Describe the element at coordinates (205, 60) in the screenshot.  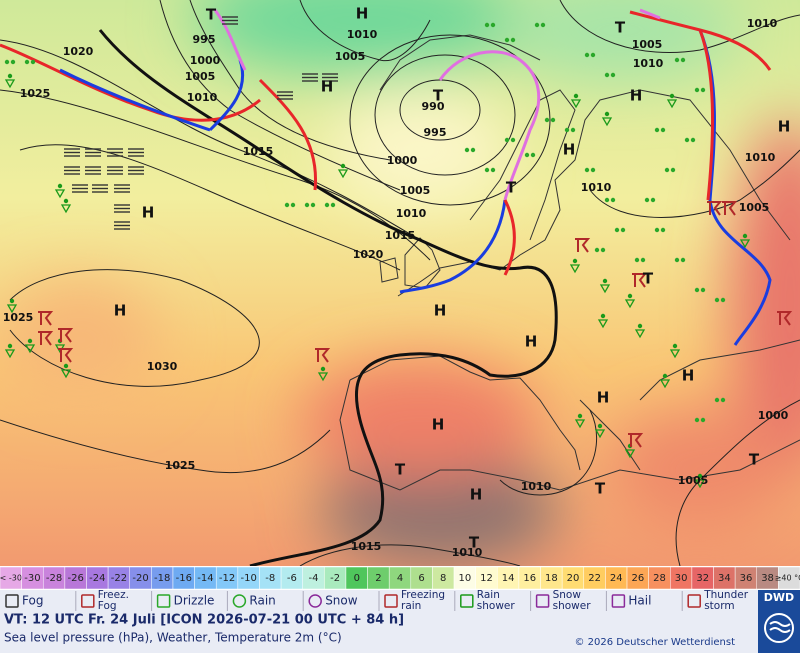
I see `isobar-label: 1000` at that location.